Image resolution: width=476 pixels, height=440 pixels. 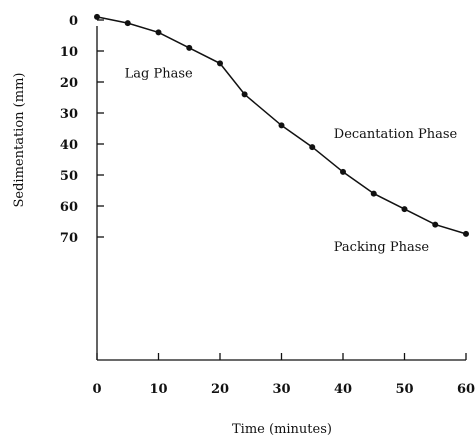 What do you see at coordinates (343, 389) in the screenshot?
I see `x-tick-label-40: 40` at bounding box center [343, 389].